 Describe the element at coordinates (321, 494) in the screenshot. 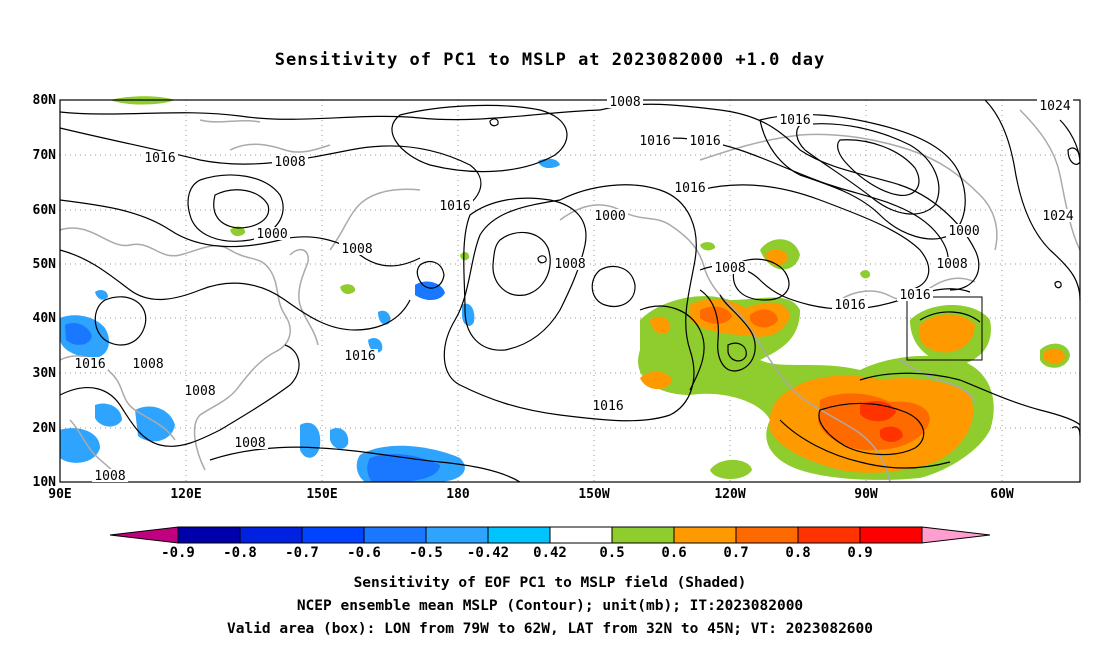

I see `lon-tick-label: 150E` at that location.